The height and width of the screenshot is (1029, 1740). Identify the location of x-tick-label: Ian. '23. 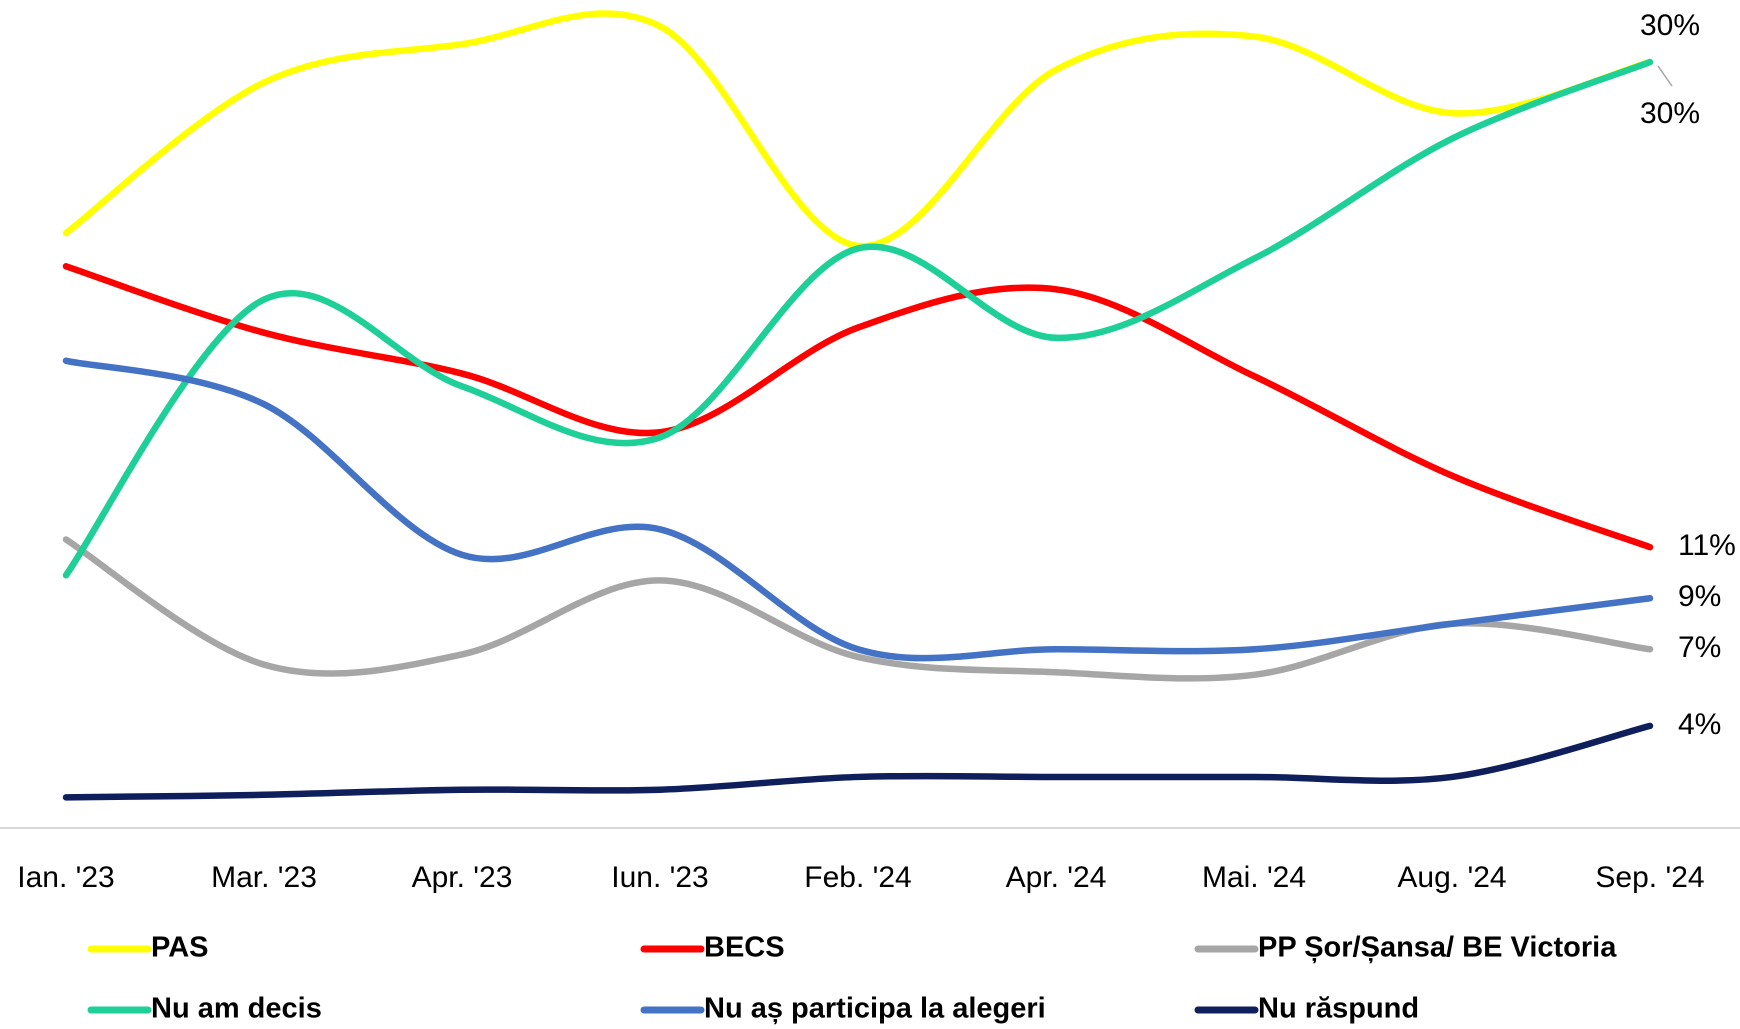
(65, 877).